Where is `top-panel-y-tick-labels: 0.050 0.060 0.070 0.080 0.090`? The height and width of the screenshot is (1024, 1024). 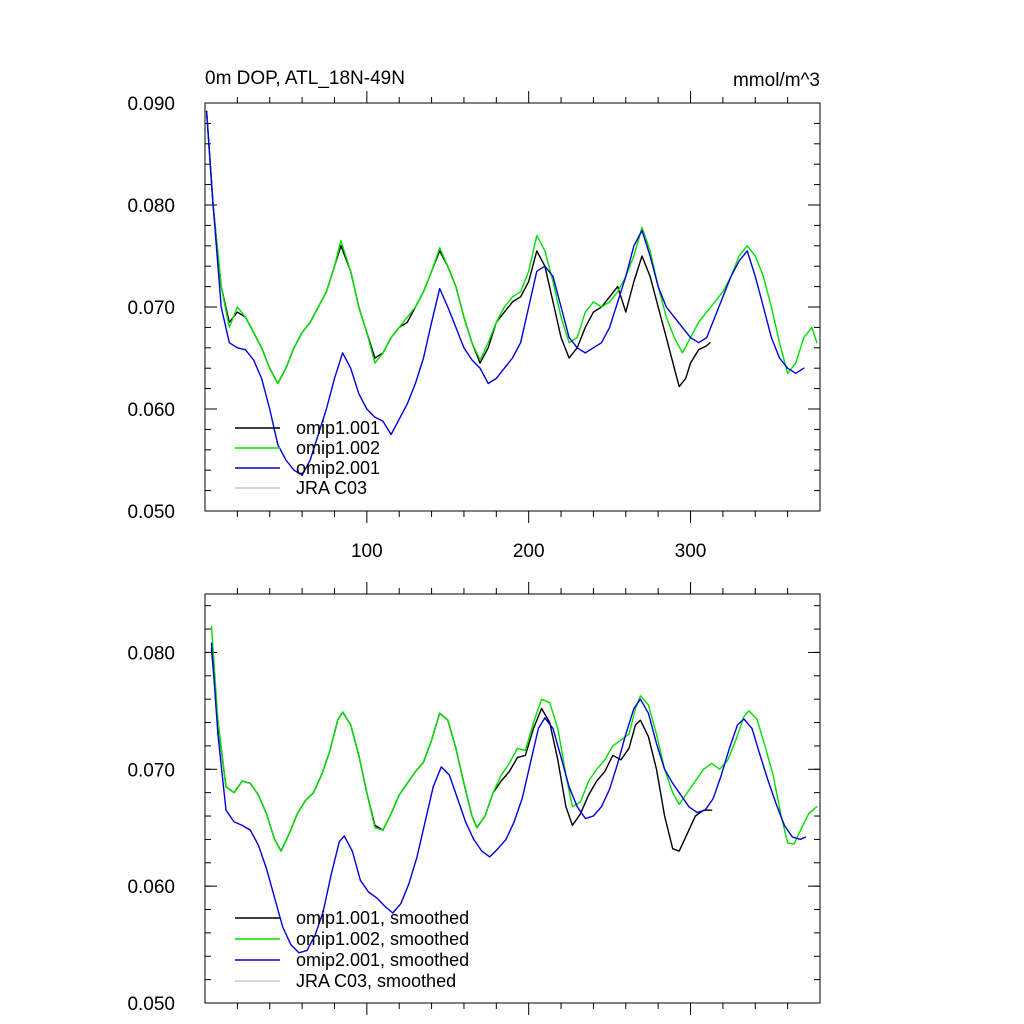 top-panel-y-tick-labels: 0.050 0.060 0.070 0.080 0.090 is located at coordinates (151, 308).